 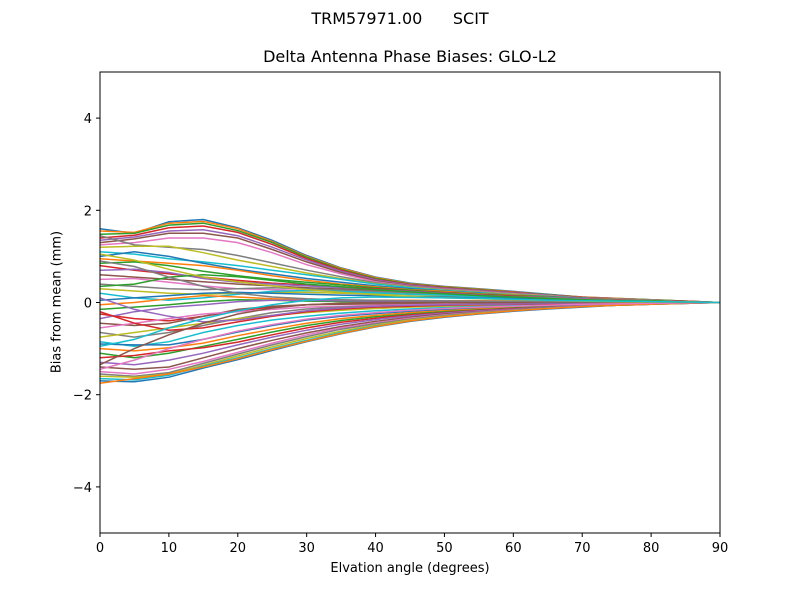 I want to click on x-tick-label: 60, so click(x=513, y=548).